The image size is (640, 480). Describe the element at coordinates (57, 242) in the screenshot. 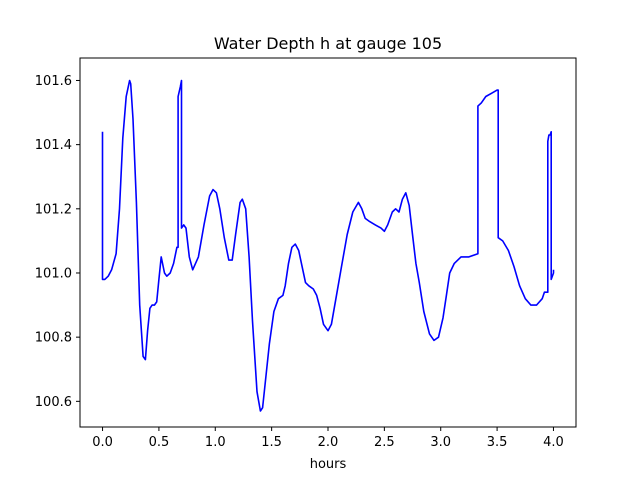

I see `y-axis: 100.6 100.8 101.0 101.2 101.4 101.6` at that location.